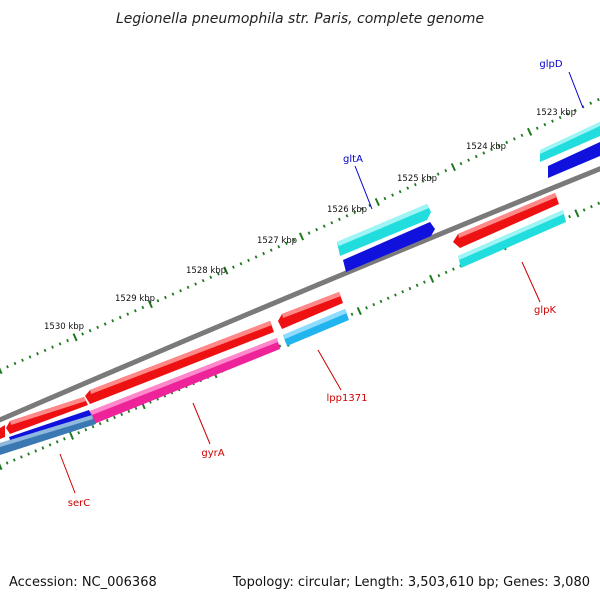 This screenshot has height=600, width=600. What do you see at coordinates (506, 220) in the screenshot?
I see `gene-red-upper-right` at bounding box center [506, 220].